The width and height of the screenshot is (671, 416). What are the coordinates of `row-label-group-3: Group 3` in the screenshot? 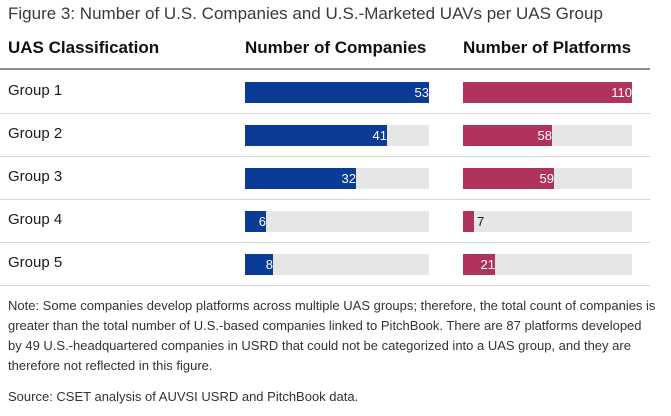 It's located at (35, 176).